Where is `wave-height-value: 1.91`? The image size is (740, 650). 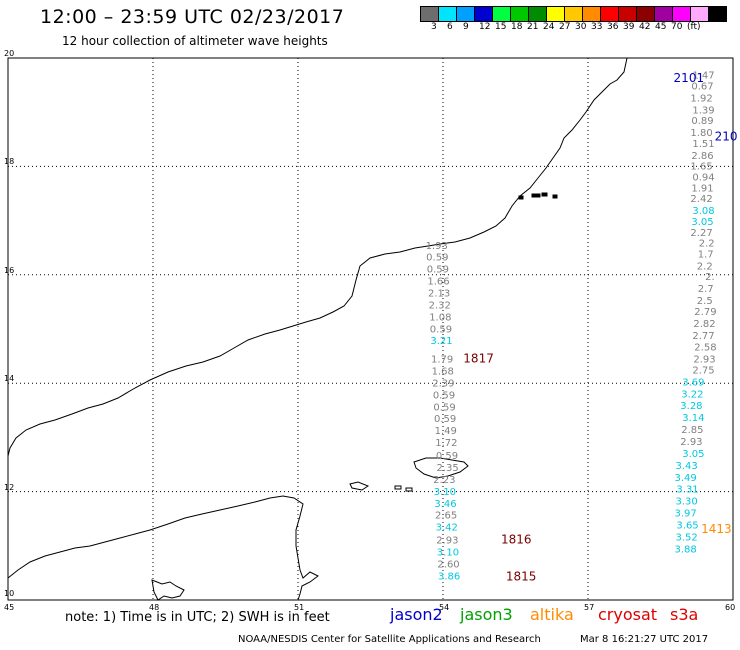
wave-height-value: 1.91 is located at coordinates (702, 188).